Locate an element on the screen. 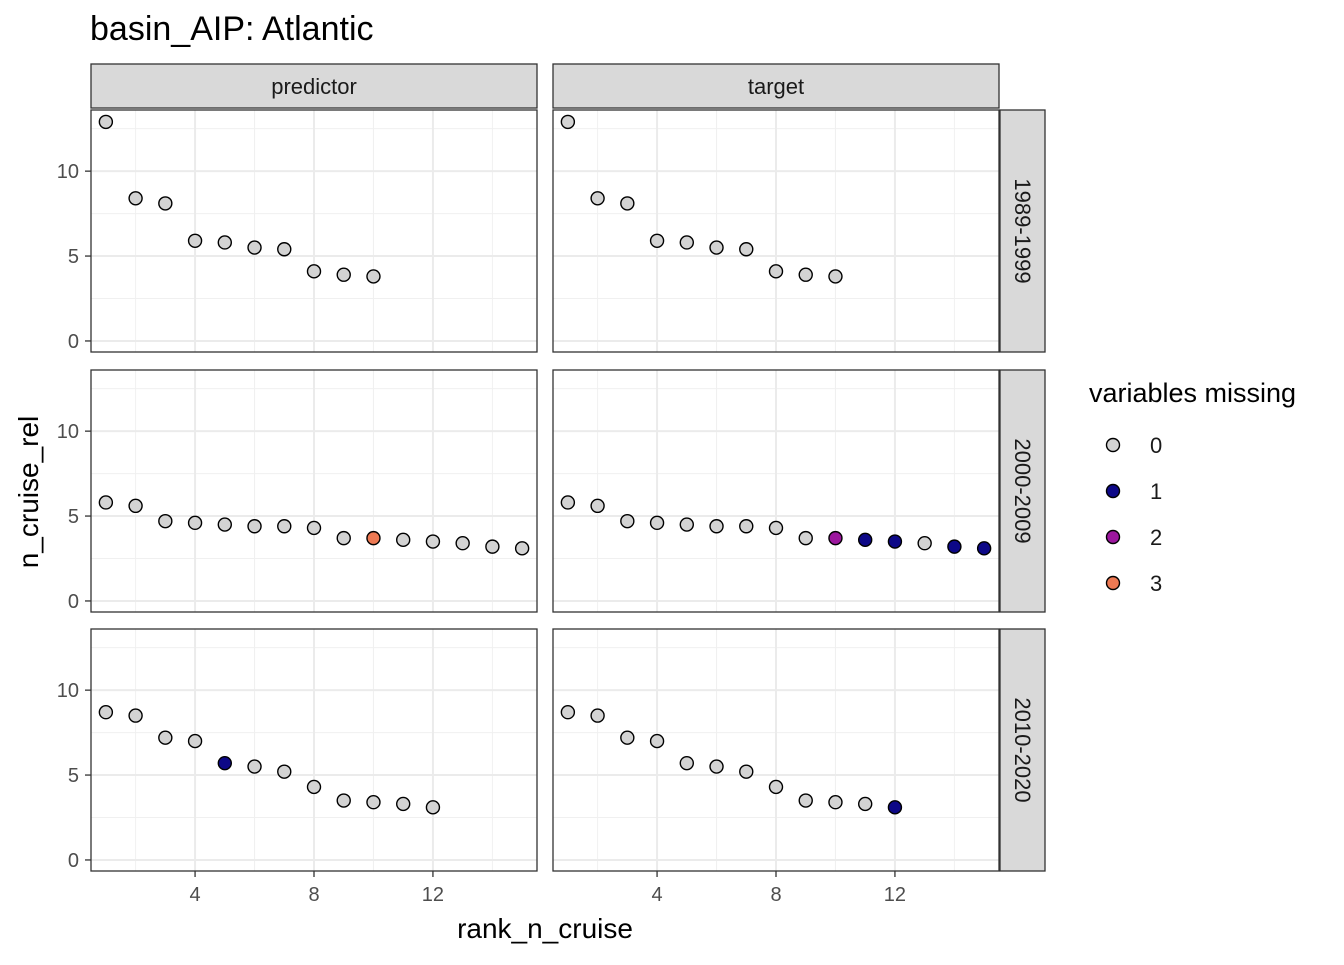 The image size is (1344, 965). facet-strip-row: 2000-2009 is located at coordinates (1022, 491).